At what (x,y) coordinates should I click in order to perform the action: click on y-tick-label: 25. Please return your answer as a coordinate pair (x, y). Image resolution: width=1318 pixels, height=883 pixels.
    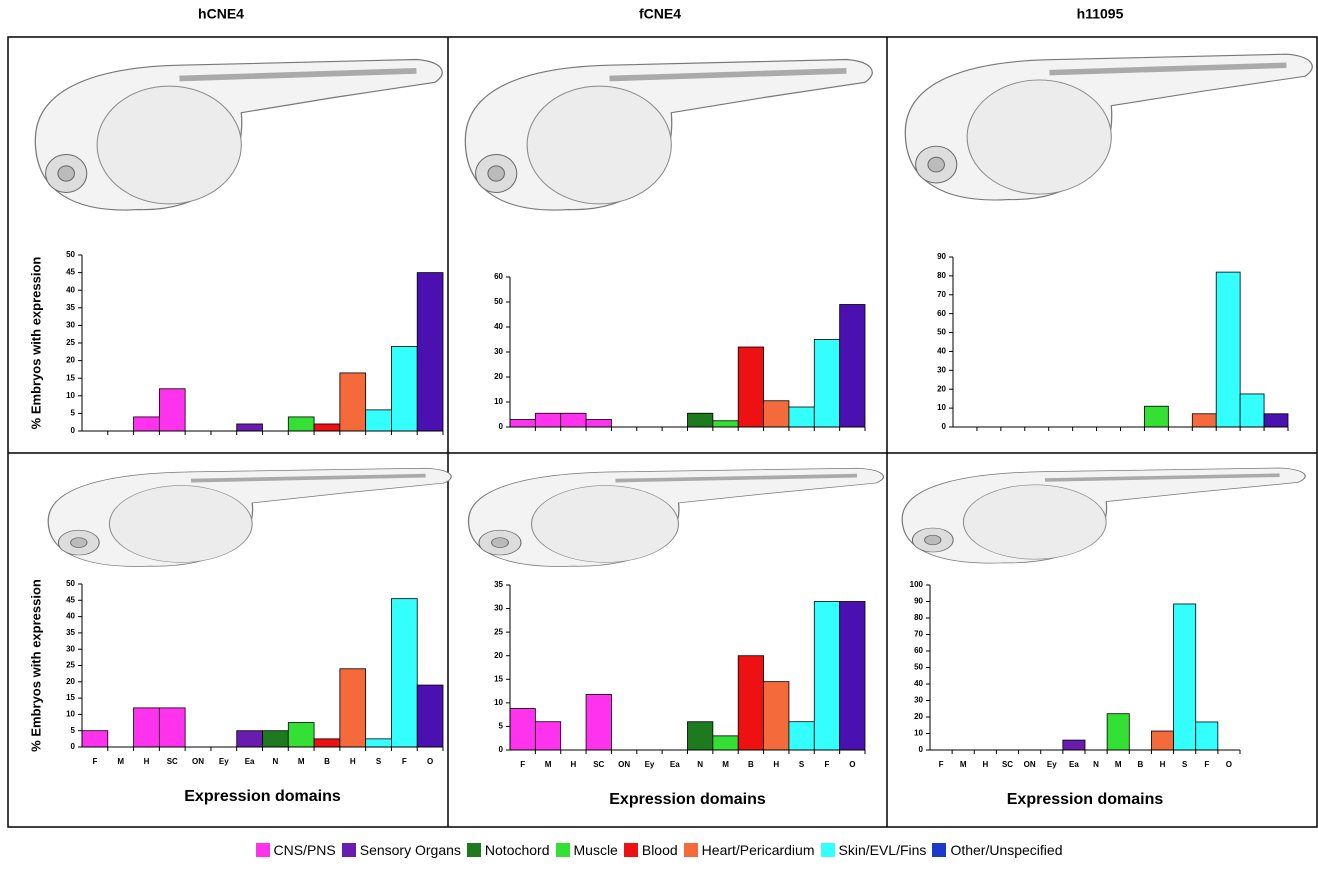
    Looking at the image, I should click on (498, 631).